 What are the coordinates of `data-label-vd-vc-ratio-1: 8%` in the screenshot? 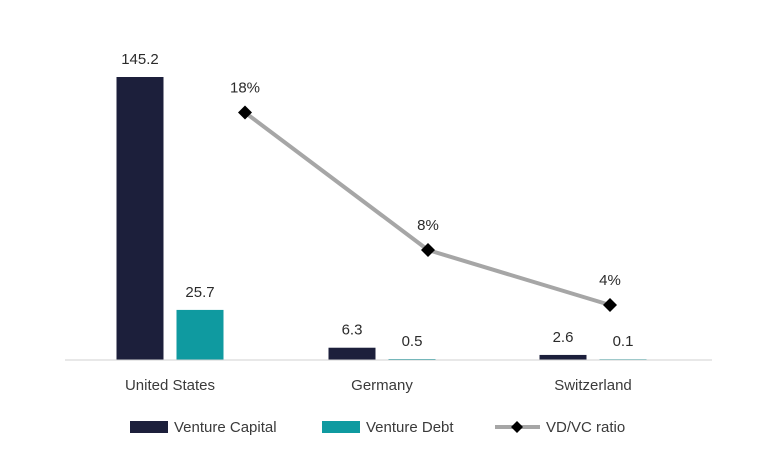 It's located at (428, 225).